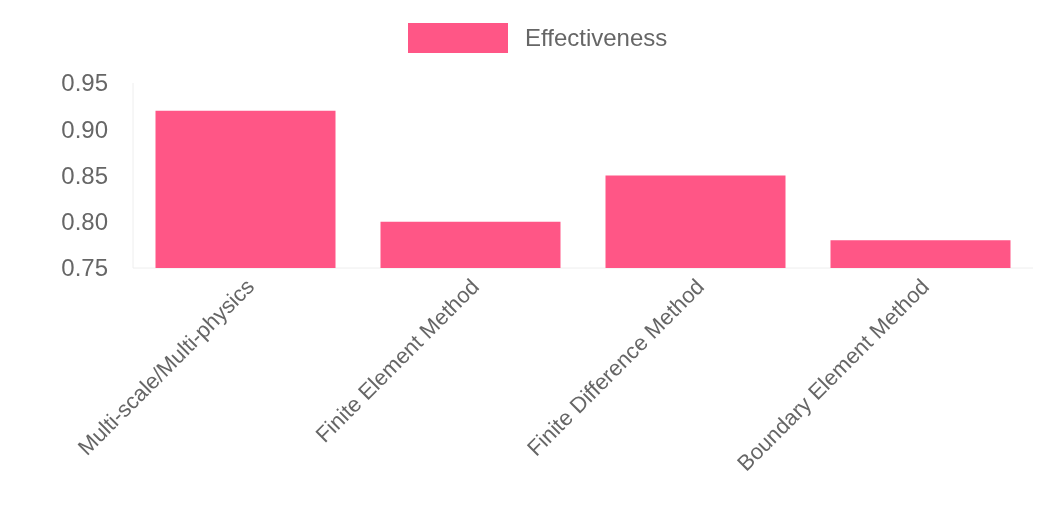 This screenshot has width=1059, height=526. Describe the element at coordinates (596, 38) in the screenshot. I see `legend-label: Effectiveness` at that location.